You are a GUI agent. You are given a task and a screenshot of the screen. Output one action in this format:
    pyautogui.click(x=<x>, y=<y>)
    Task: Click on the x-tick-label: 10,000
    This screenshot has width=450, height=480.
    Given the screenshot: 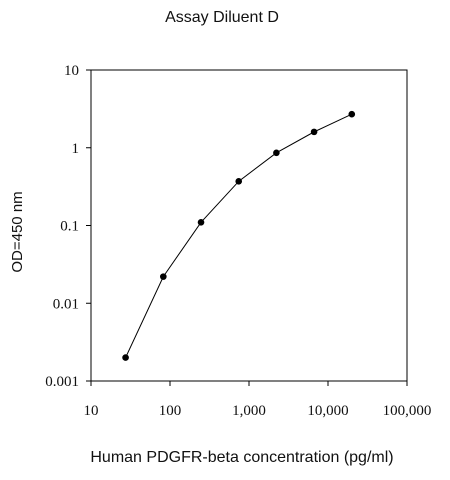 What is the action you would take?
    pyautogui.click(x=327, y=411)
    